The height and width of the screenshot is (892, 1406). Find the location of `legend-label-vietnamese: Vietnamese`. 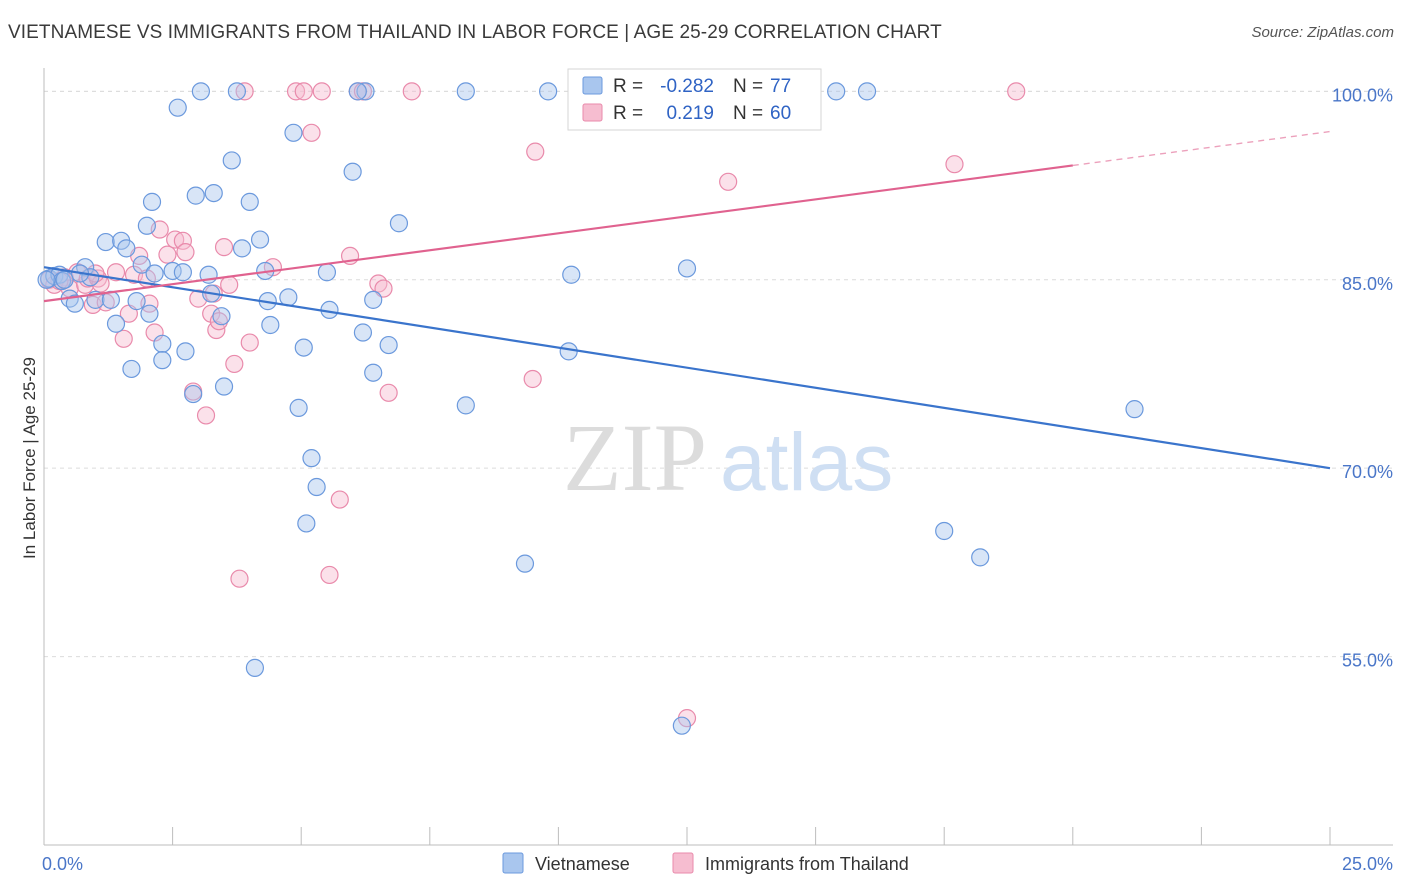

legend-label-vietnamese: Vietnamese is located at coordinates (582, 864).